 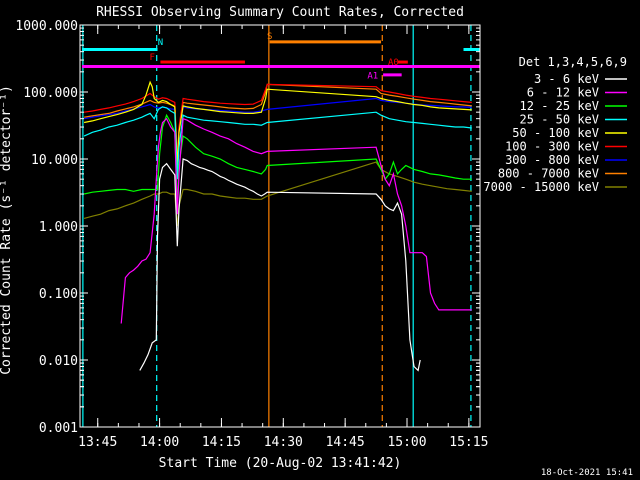 What do you see at coordinates (151, 58) in the screenshot?
I see `flag-label-2: F` at bounding box center [151, 58].